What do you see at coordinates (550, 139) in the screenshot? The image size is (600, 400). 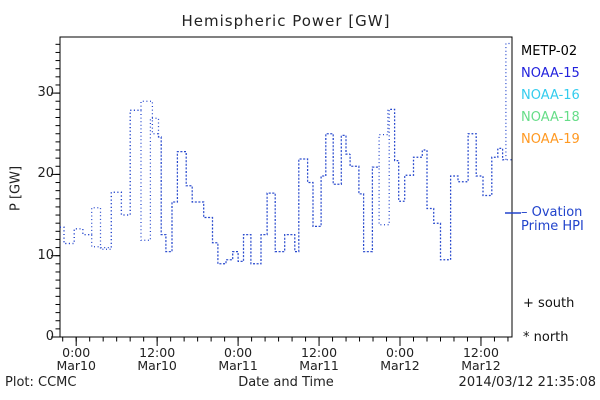 I see `legend-satellite-noaa-19: NOAA-19` at bounding box center [550, 139].